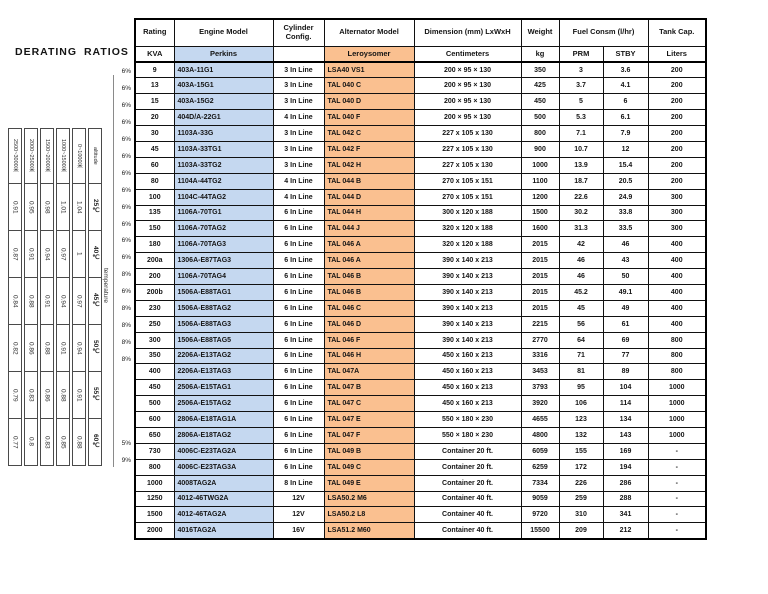  What do you see at coordinates (31, 206) in the screenshot?
I see `derating-value: 0.95` at bounding box center [31, 206].